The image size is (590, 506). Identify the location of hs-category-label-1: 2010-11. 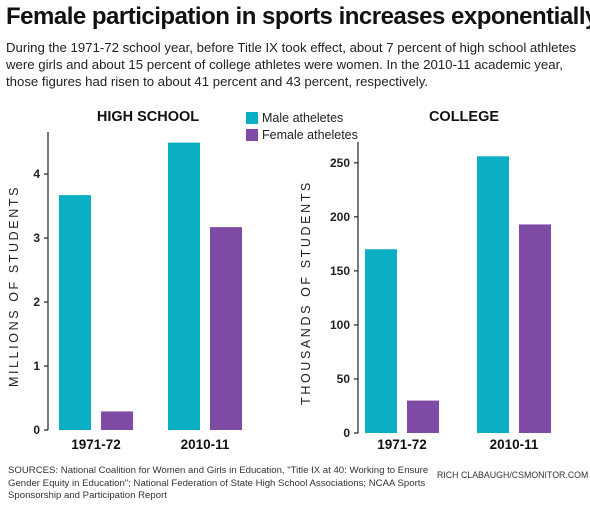
(205, 444).